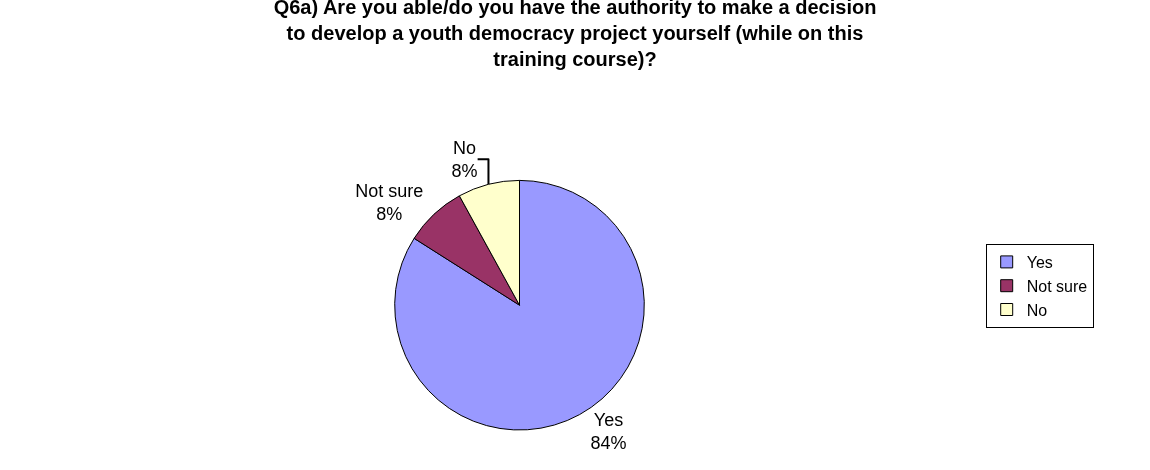  Describe the element at coordinates (1037, 310) in the screenshot. I see `legend-label: No` at that location.